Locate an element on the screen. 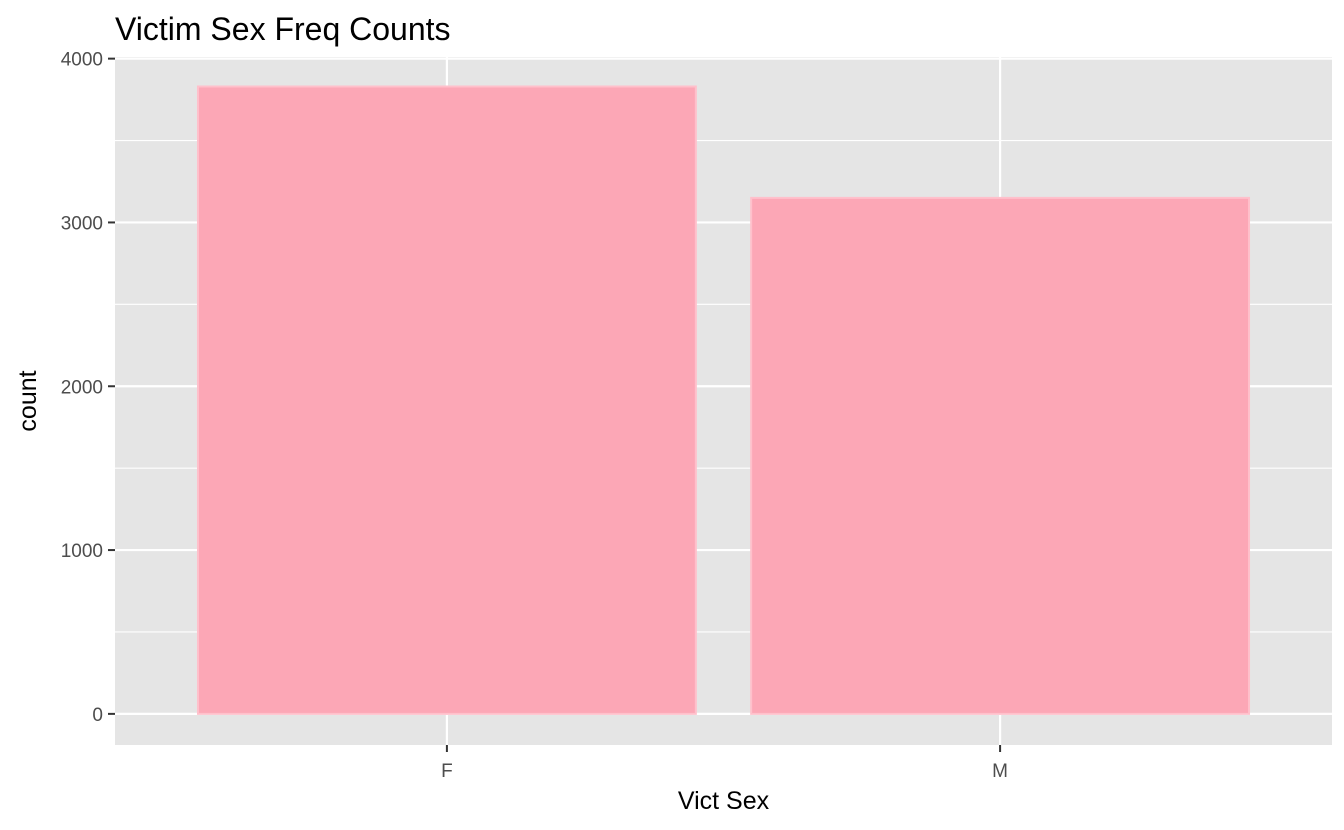 The height and width of the screenshot is (830, 1344). x-tick-label: M is located at coordinates (1000, 771).